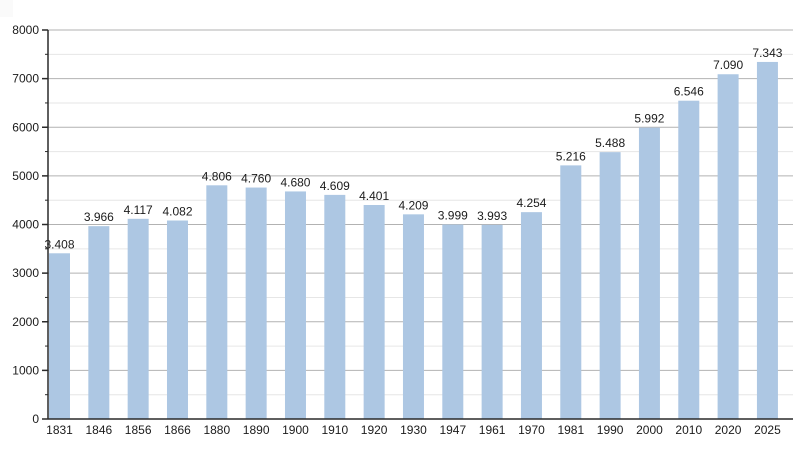 This screenshot has height=450, width=800. I want to click on y-tick-label: 8000, so click(25, 30).